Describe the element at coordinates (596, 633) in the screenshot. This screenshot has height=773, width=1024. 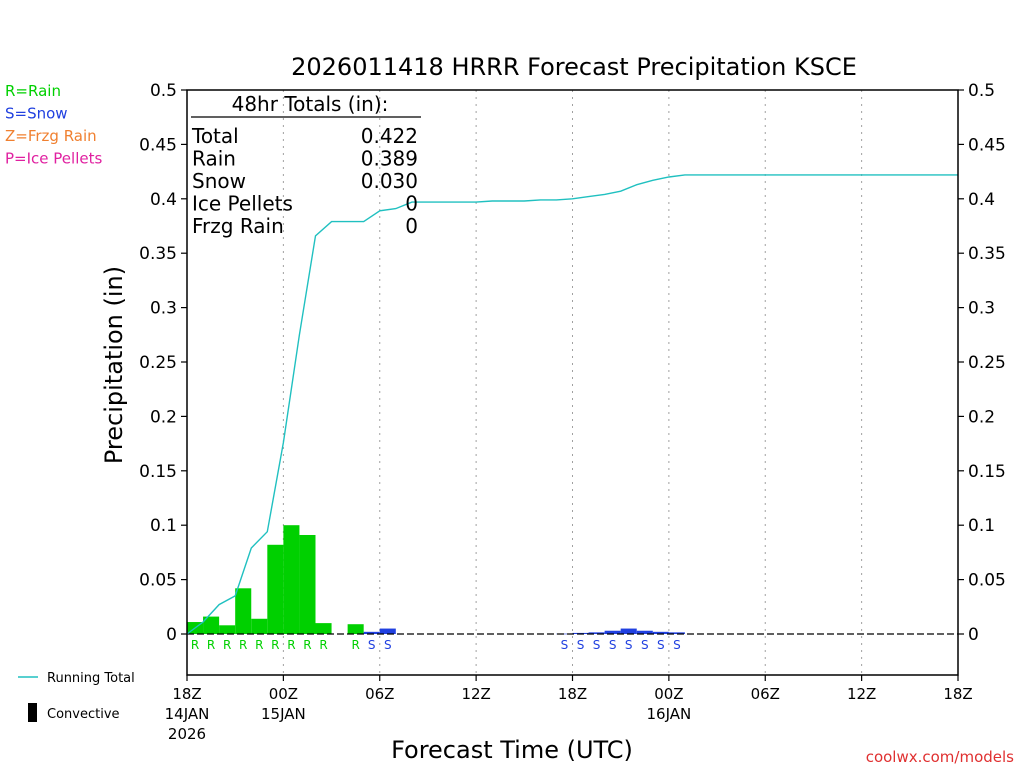
I see `precip-bar-h26` at that location.